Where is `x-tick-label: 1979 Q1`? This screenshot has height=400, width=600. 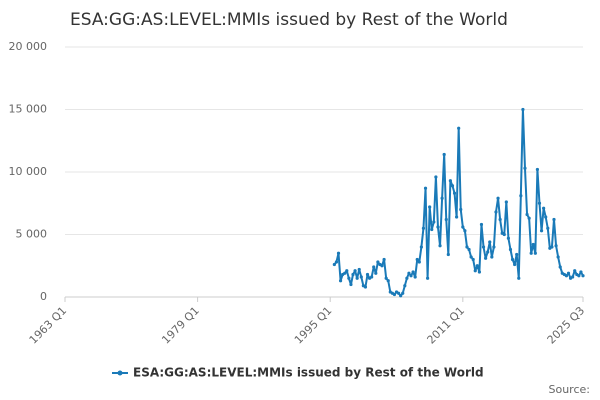
x-tick-label: 1979 Q1 is located at coordinates (180, 325).